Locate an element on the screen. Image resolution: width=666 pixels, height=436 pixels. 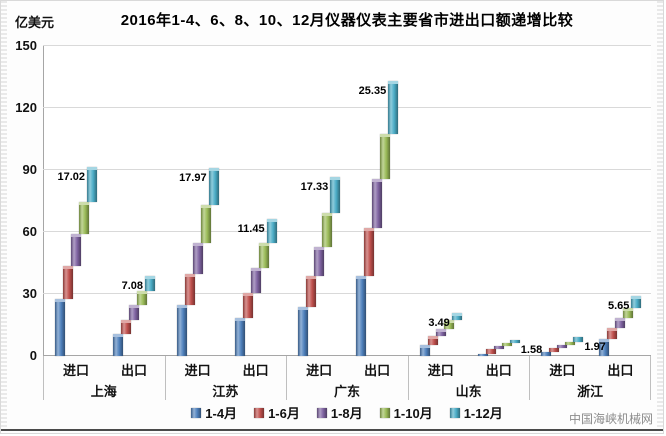
data-label: 5.65 is located at coordinates (618, 305).